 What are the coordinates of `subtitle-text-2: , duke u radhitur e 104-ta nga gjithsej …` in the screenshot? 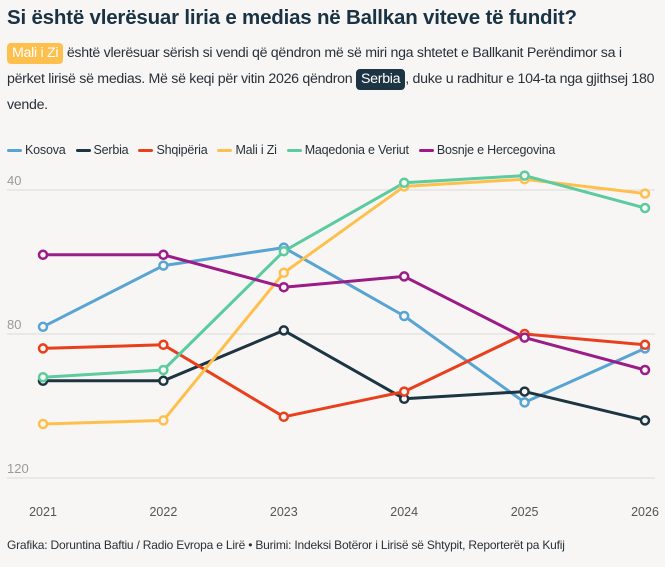 It's located at (331, 92).